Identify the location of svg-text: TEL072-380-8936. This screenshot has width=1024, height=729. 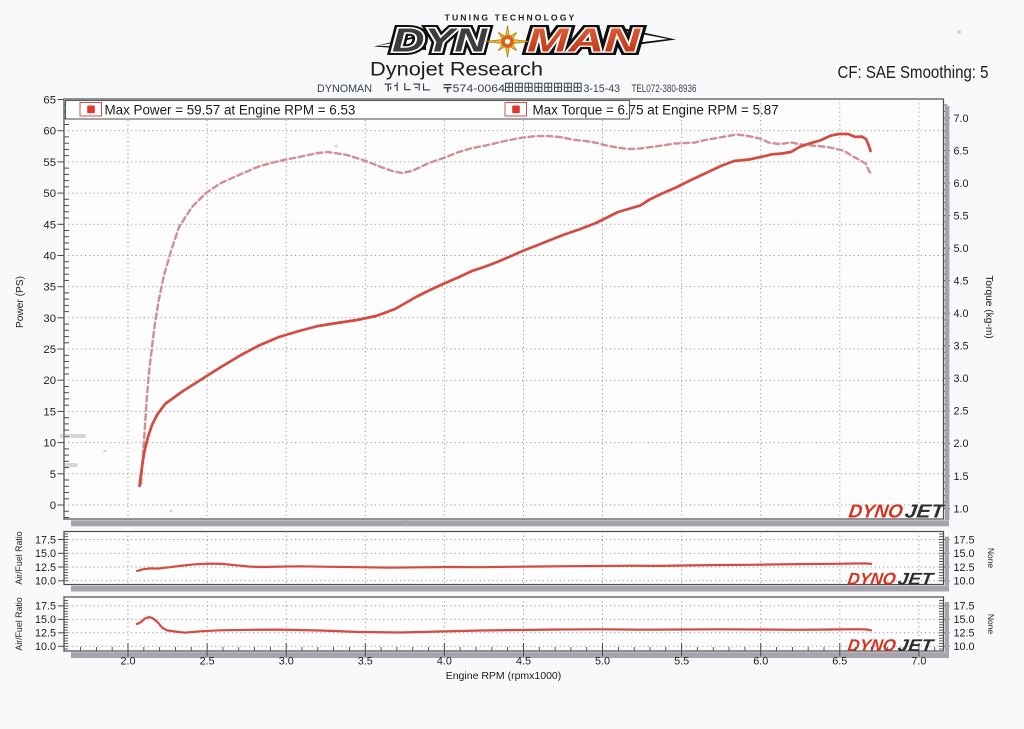
(664, 89).